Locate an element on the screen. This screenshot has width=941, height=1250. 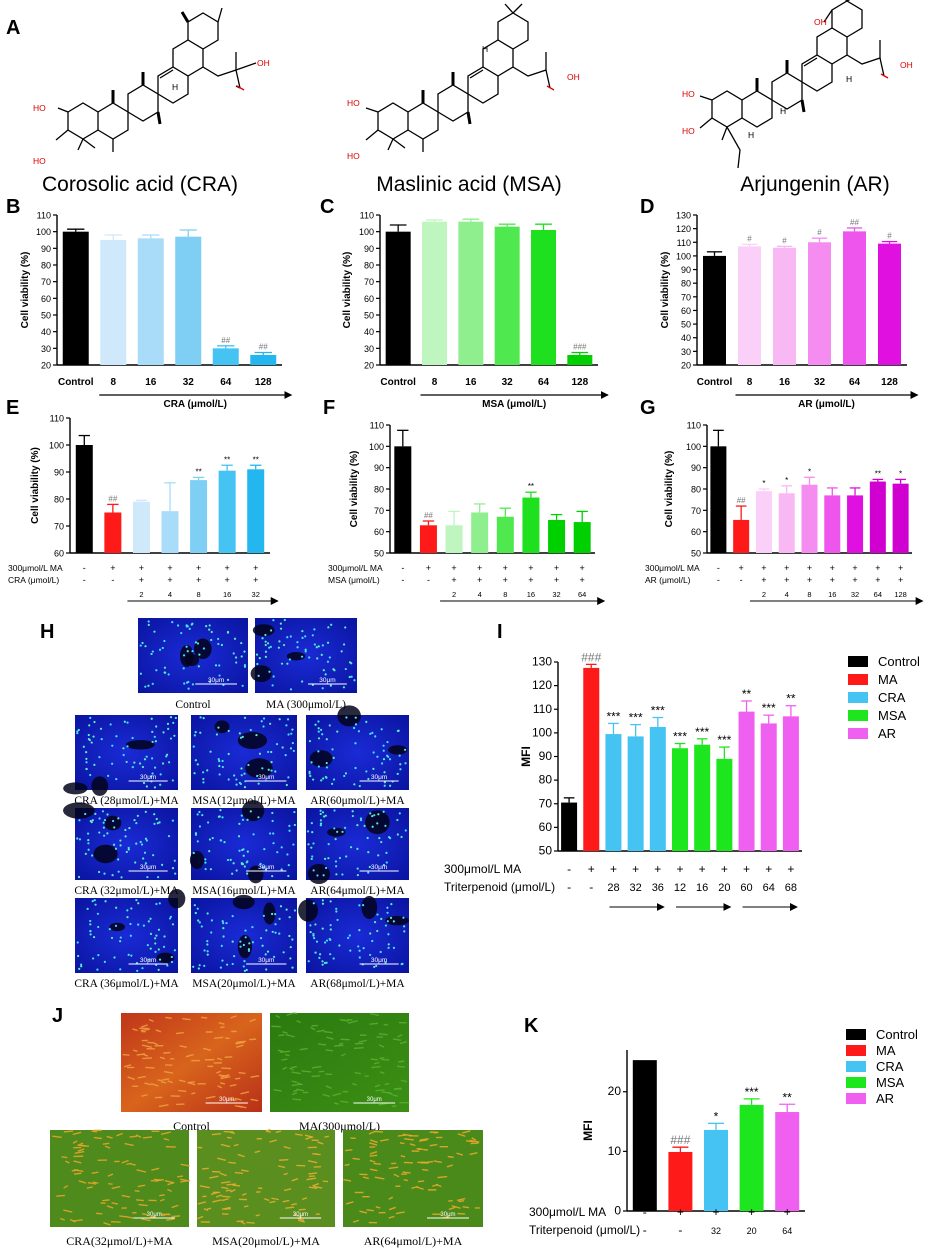
row1-sign: - is located at coordinates (84, 568).